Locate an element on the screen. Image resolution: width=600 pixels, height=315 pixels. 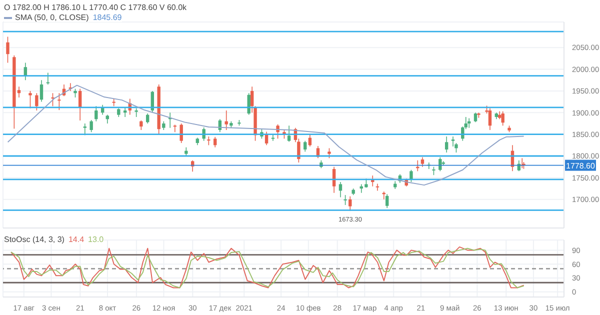
text: O 1782.00 H 1786.10 L 1770.40 C 1778.60 V 60.0k is located at coordinates (95, 7).